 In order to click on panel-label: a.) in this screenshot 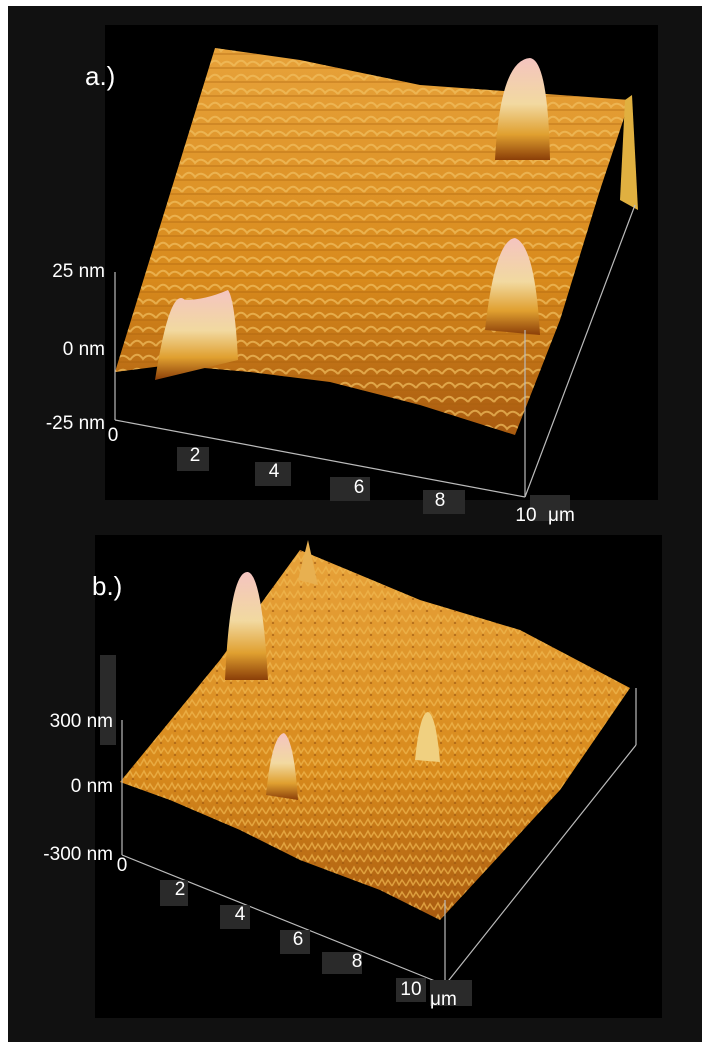, I will do `click(100, 76)`.